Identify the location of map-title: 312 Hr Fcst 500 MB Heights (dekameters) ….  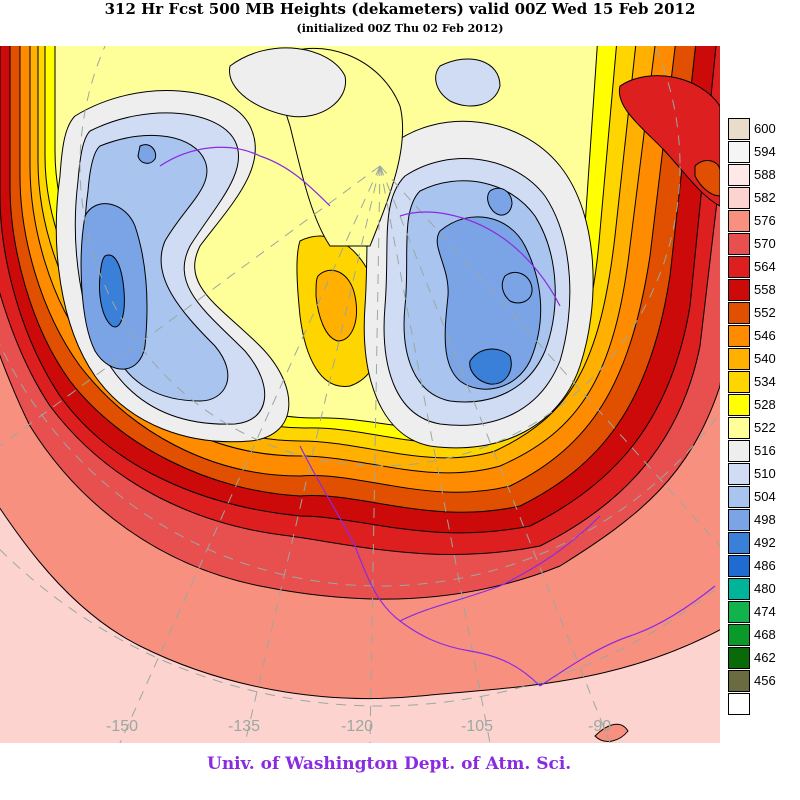
(400, 9).